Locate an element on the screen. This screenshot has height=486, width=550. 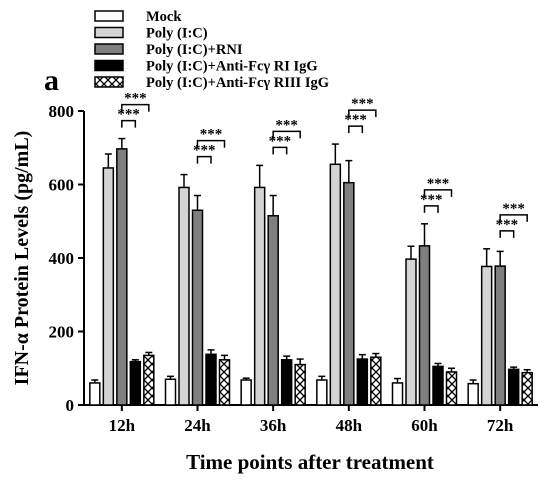
x-axis-ticks: 12h 24h 36h 48h 60h 72h is located at coordinates (311, 420).